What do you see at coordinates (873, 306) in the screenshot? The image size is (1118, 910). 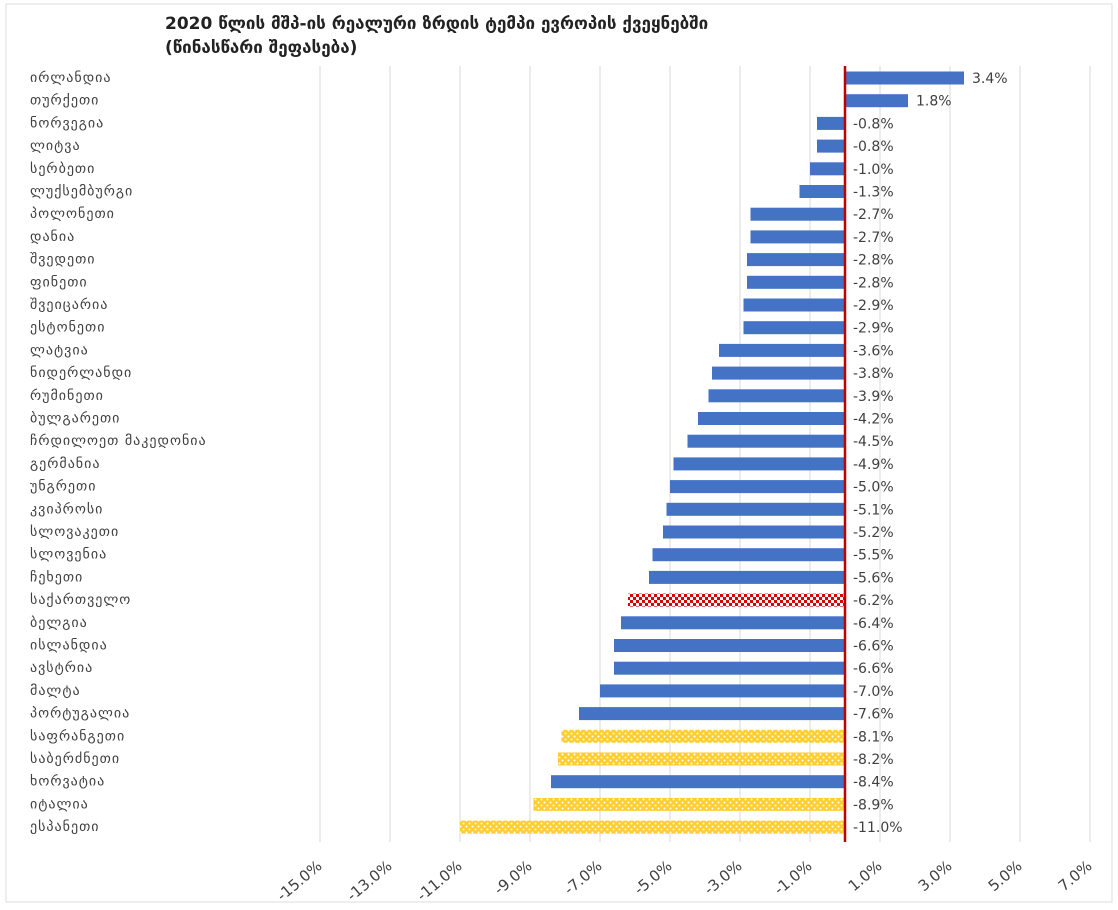 I see `value-label: -2.9%` at bounding box center [873, 306].